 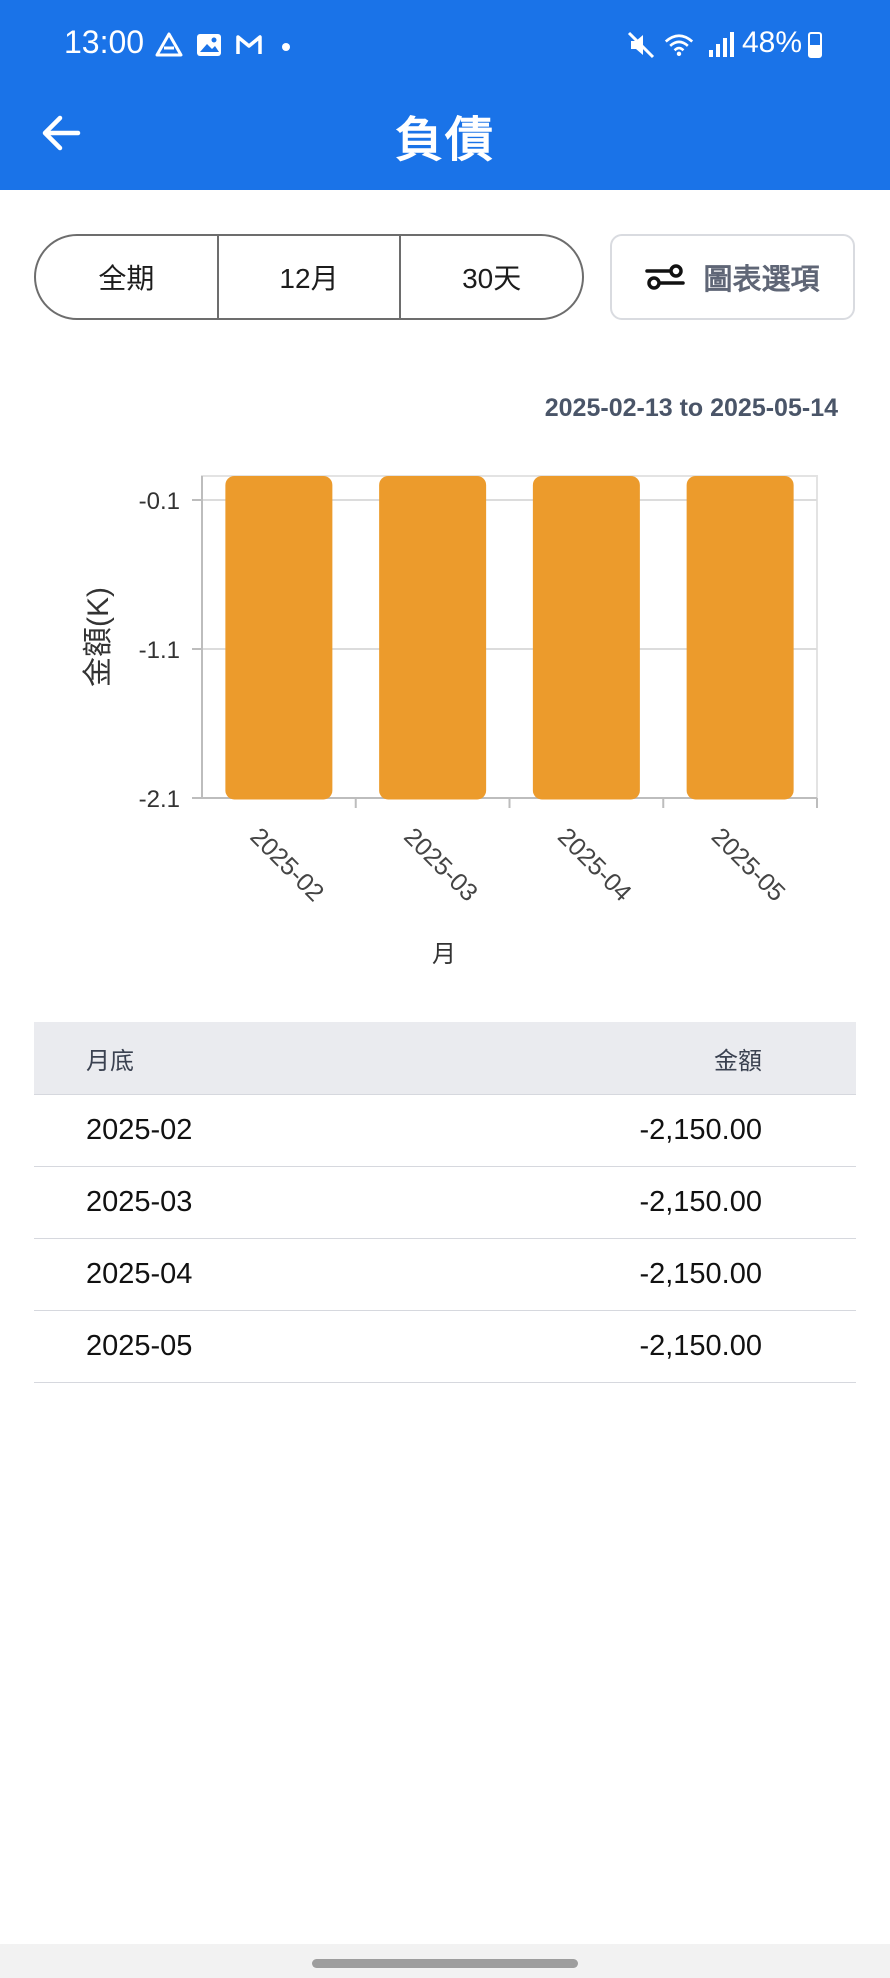 I want to click on app-bar: 13:00 48%, so click(x=445, y=95).